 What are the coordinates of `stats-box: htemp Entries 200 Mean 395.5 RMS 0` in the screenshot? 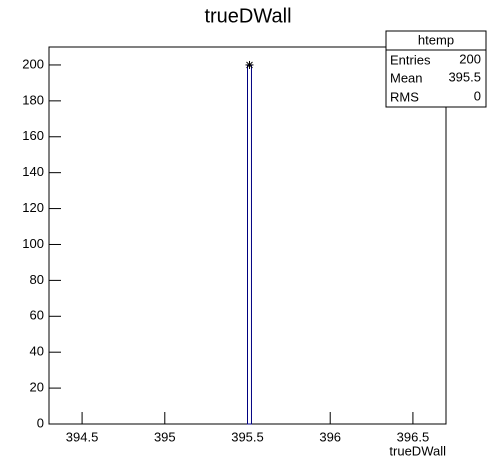 It's located at (436, 69).